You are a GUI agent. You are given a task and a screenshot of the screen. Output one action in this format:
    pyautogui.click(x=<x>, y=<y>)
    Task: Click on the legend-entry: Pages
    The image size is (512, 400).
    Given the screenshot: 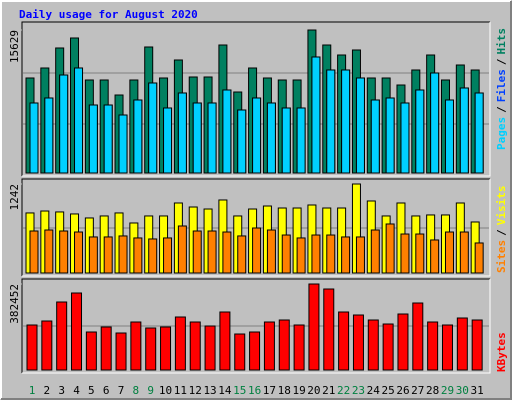 What is the action you would take?
    pyautogui.click(x=501, y=133)
    